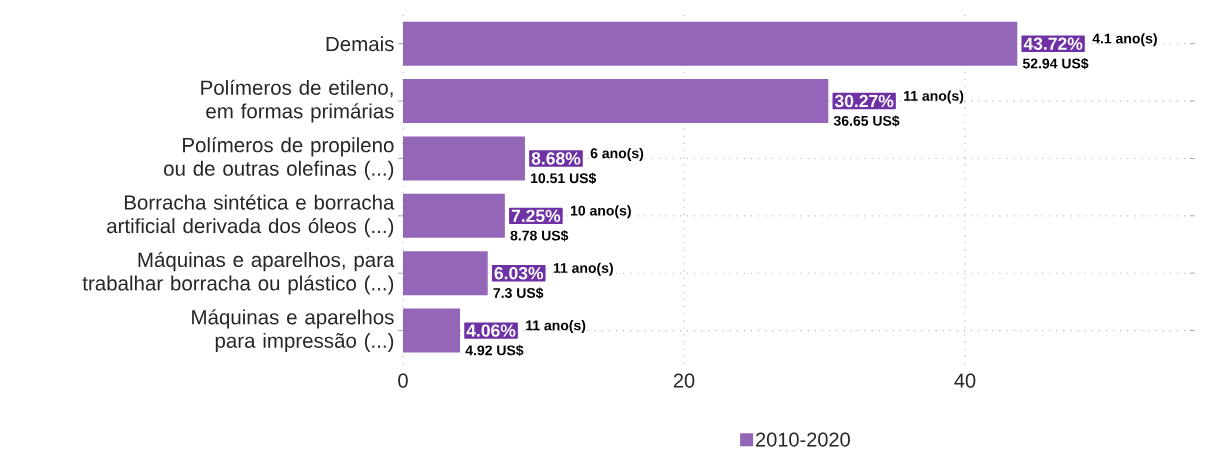 This screenshot has width=1206, height=451. What do you see at coordinates (864, 101) in the screenshot?
I see `data-label: 30.27%` at bounding box center [864, 101].